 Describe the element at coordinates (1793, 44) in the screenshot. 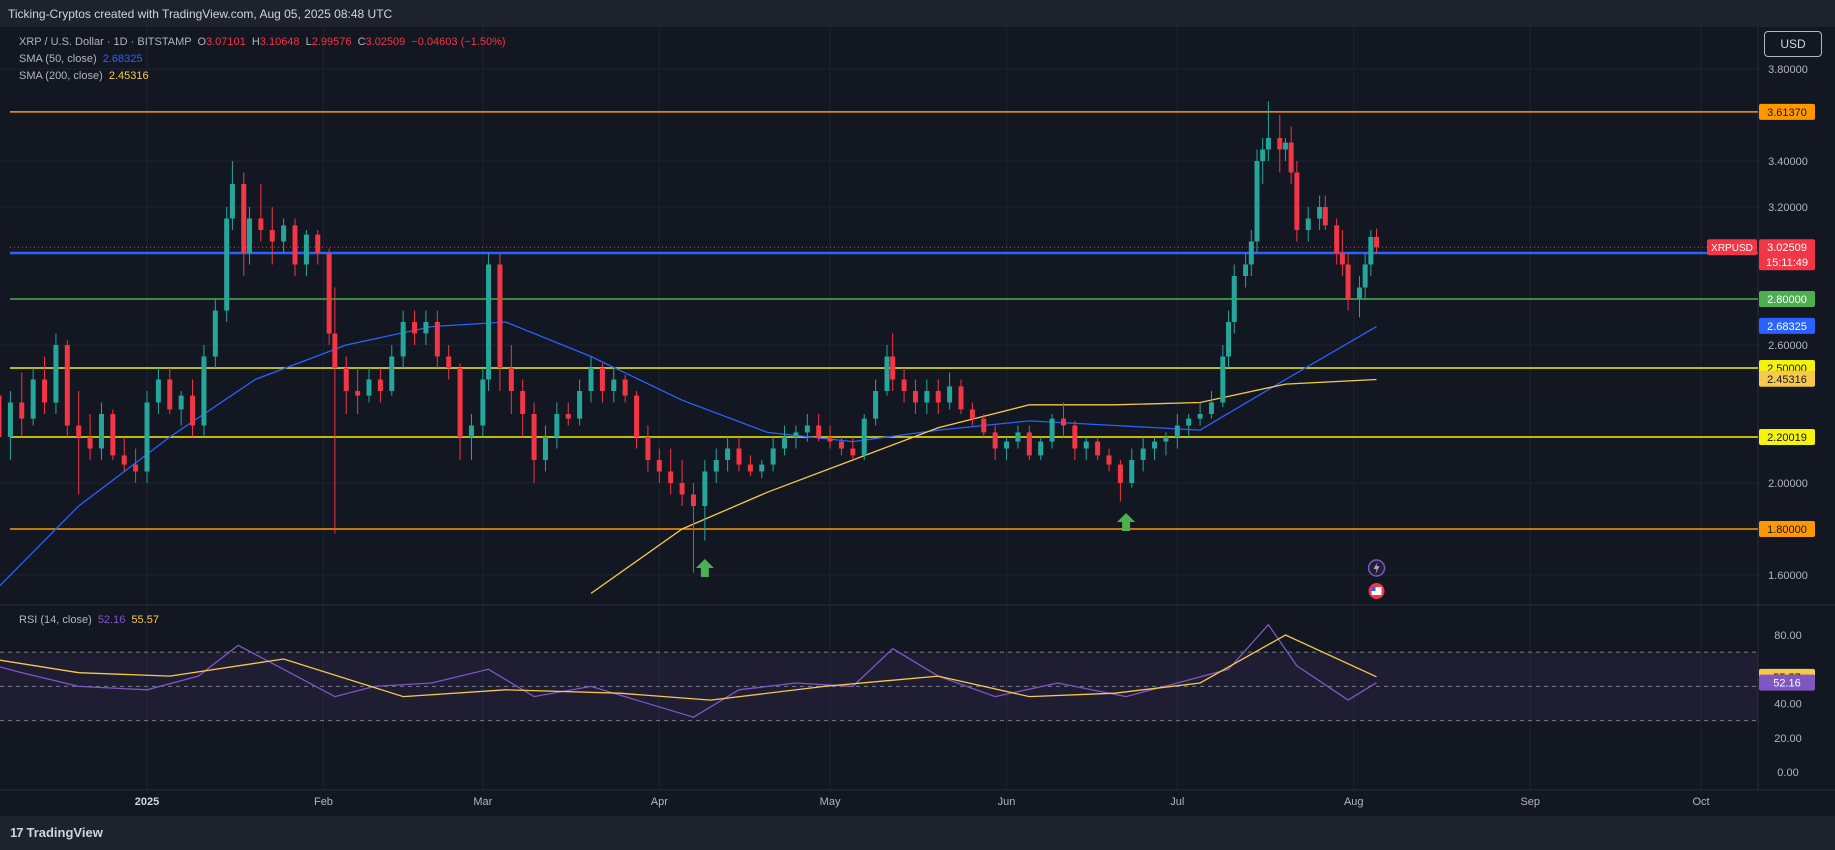

I see `currency-button: USD` at that location.